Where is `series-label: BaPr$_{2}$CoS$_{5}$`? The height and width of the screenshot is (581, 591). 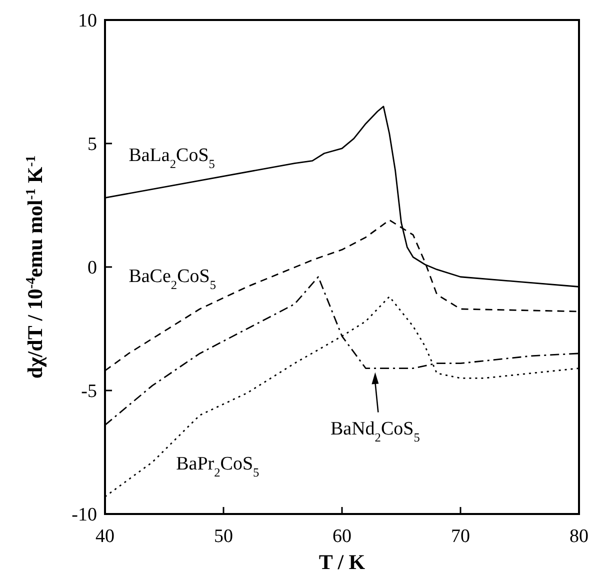 series-label: BaPr$_{2}$CoS$_{5}$ is located at coordinates (218, 467).